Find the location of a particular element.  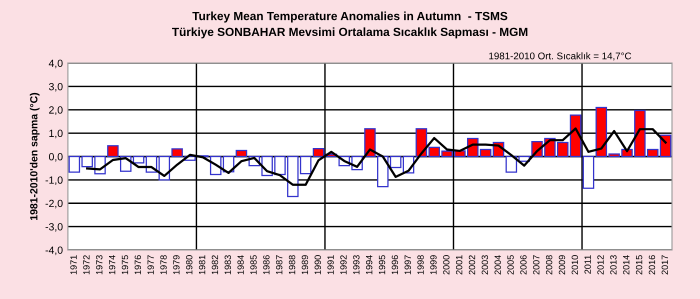

x-tick-label: 1990 is located at coordinates (317, 264).